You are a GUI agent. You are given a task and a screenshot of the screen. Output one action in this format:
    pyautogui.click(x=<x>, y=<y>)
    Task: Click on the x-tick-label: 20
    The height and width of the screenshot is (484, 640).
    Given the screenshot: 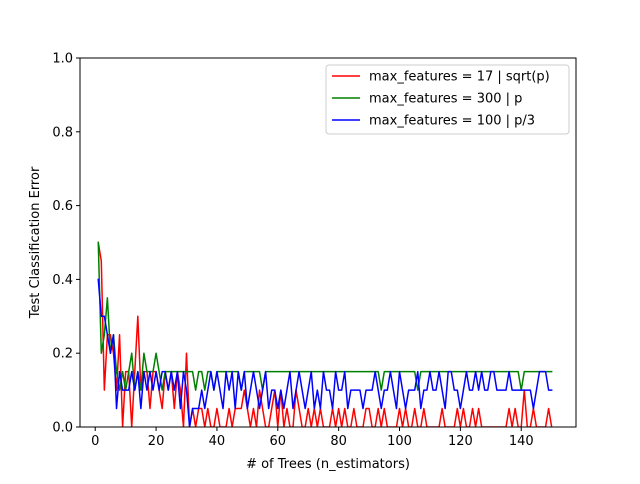 What is the action you would take?
    pyautogui.click(x=156, y=441)
    